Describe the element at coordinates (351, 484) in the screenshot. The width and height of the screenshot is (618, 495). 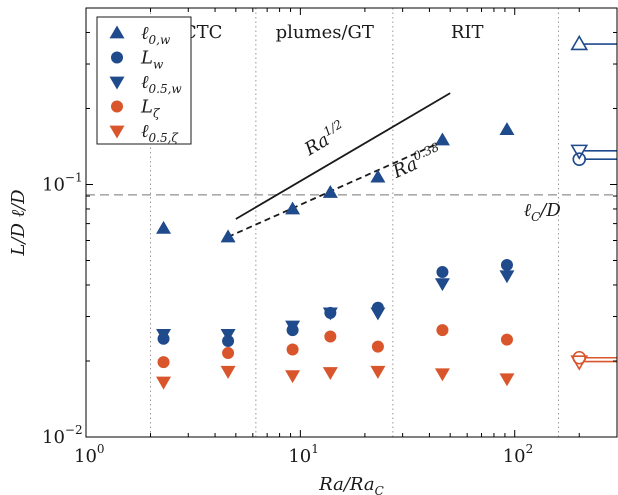
I see `x-axis-label: Ra/RaC` at that location.